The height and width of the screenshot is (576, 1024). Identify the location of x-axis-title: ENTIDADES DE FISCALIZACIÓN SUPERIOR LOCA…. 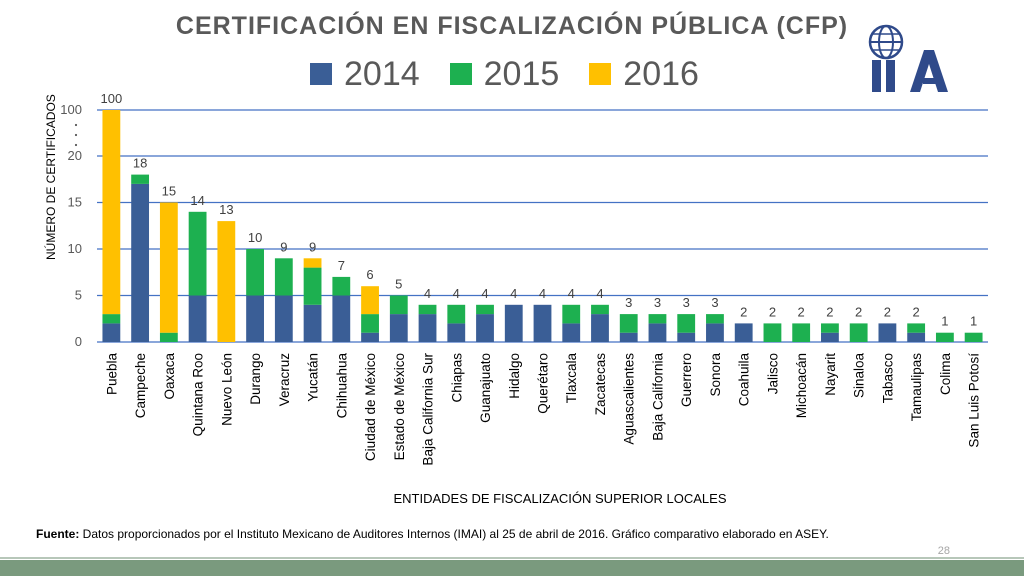
(560, 498).